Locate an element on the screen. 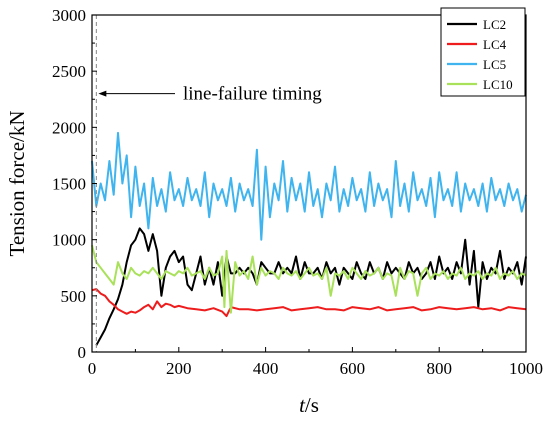 Image resolution: width=550 pixels, height=423 pixels. y-tick-label: 1000 is located at coordinates (69, 240).